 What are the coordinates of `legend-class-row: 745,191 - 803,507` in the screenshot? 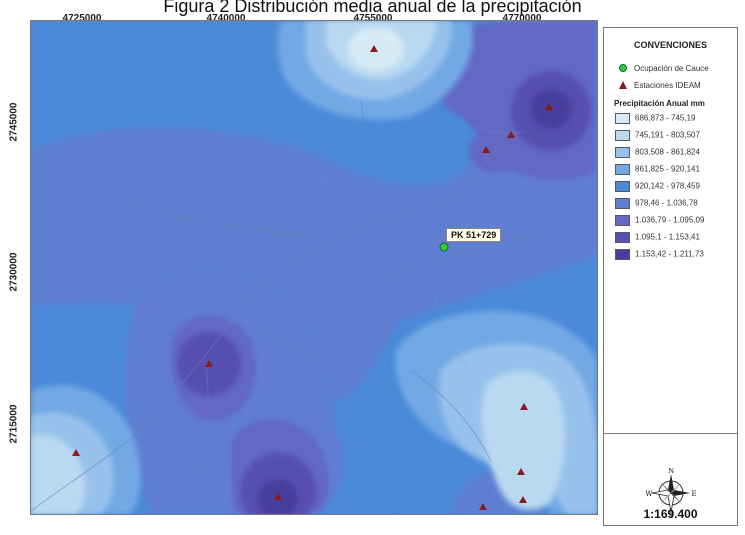 It's located at (657, 136).